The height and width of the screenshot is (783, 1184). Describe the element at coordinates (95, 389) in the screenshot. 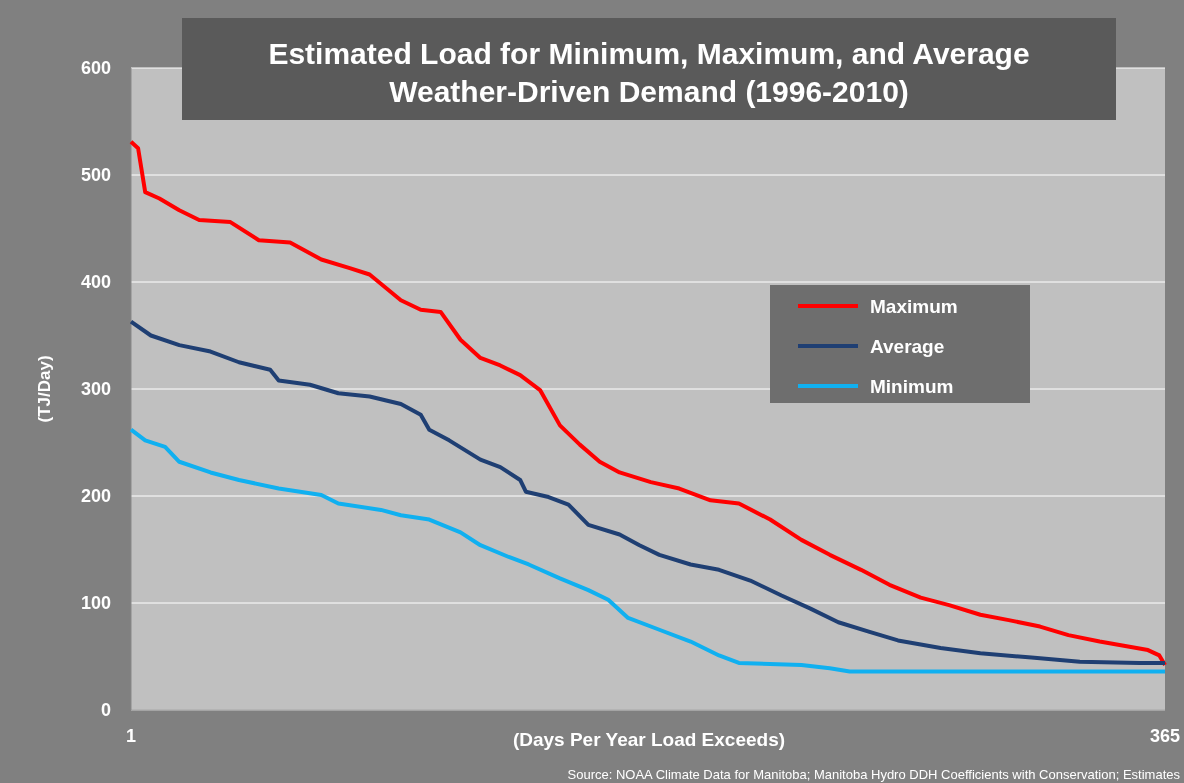

I see `y-tick-label: 300` at that location.